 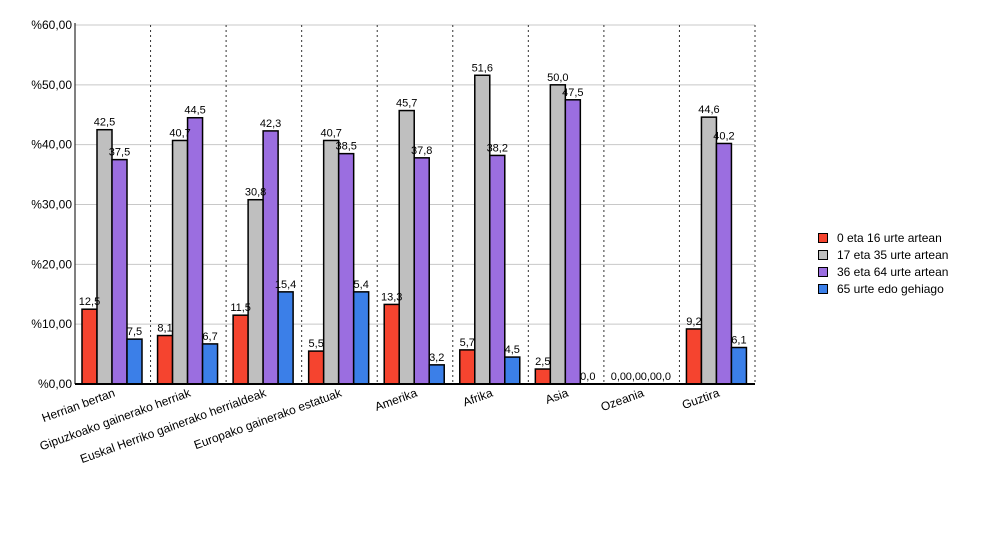 I want to click on legend-item: 0 eta 16 urte artean, so click(x=883, y=237).